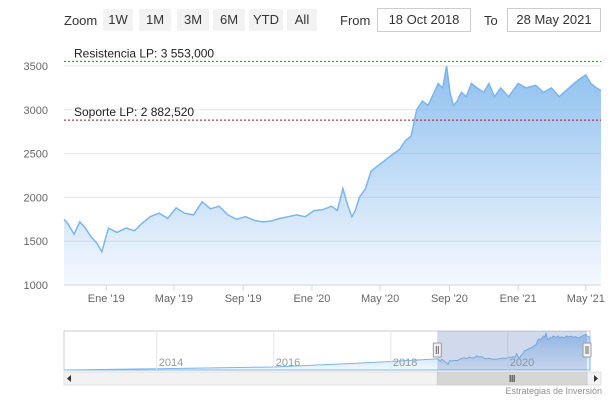 The width and height of the screenshot is (613, 404). What do you see at coordinates (512, 350) in the screenshot?
I see `navigator-selected-range` at bounding box center [512, 350].